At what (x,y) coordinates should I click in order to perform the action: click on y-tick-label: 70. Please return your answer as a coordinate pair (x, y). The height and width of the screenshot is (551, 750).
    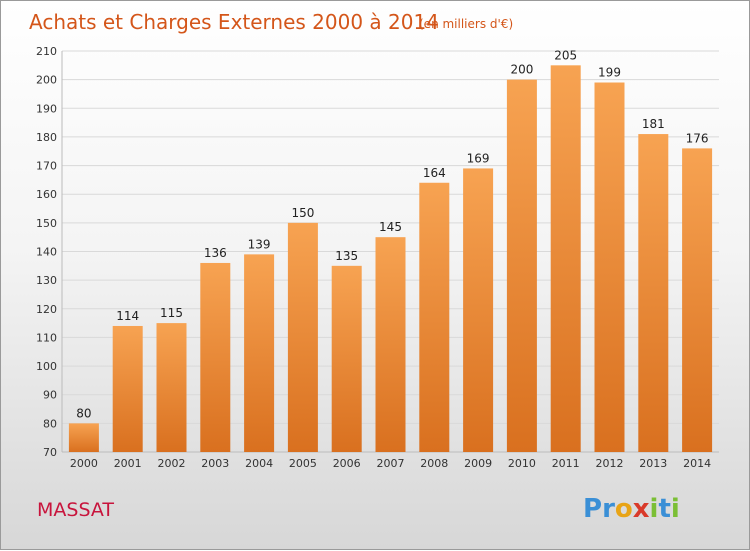
    Looking at the image, I should click on (50, 452).